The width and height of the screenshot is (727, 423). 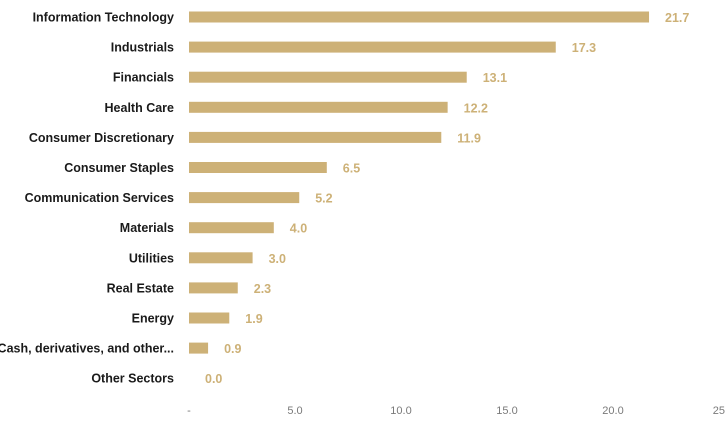 What do you see at coordinates (140, 108) in the screenshot?
I see `category-label: Health Care` at bounding box center [140, 108].